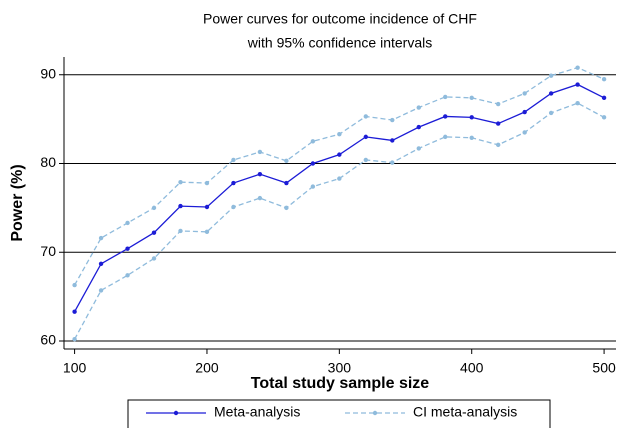 The image size is (618, 428). Describe the element at coordinates (339, 413) in the screenshot. I see `legend-box` at that location.